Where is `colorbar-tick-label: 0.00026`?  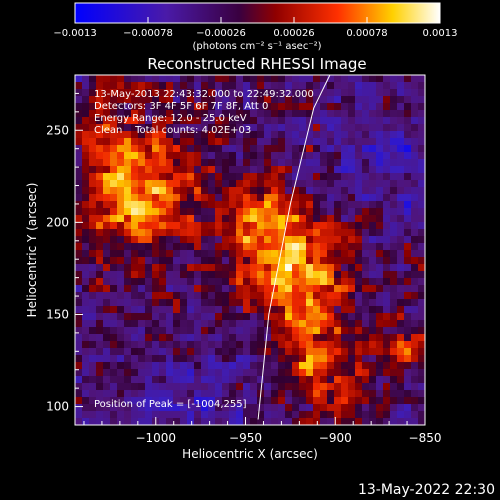
colorbar-tick-label: 0.00026 is located at coordinates (293, 33).